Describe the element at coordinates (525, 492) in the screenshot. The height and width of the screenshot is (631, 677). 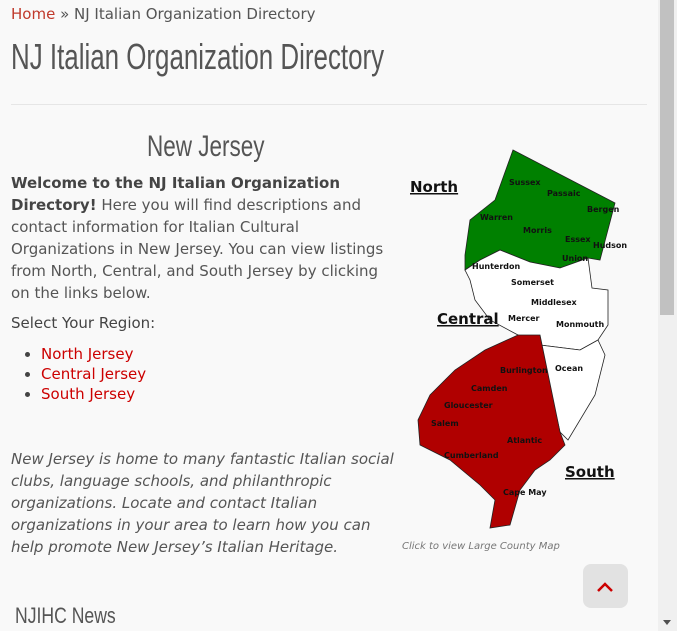
I see `county-cape-may: Cape May` at that location.